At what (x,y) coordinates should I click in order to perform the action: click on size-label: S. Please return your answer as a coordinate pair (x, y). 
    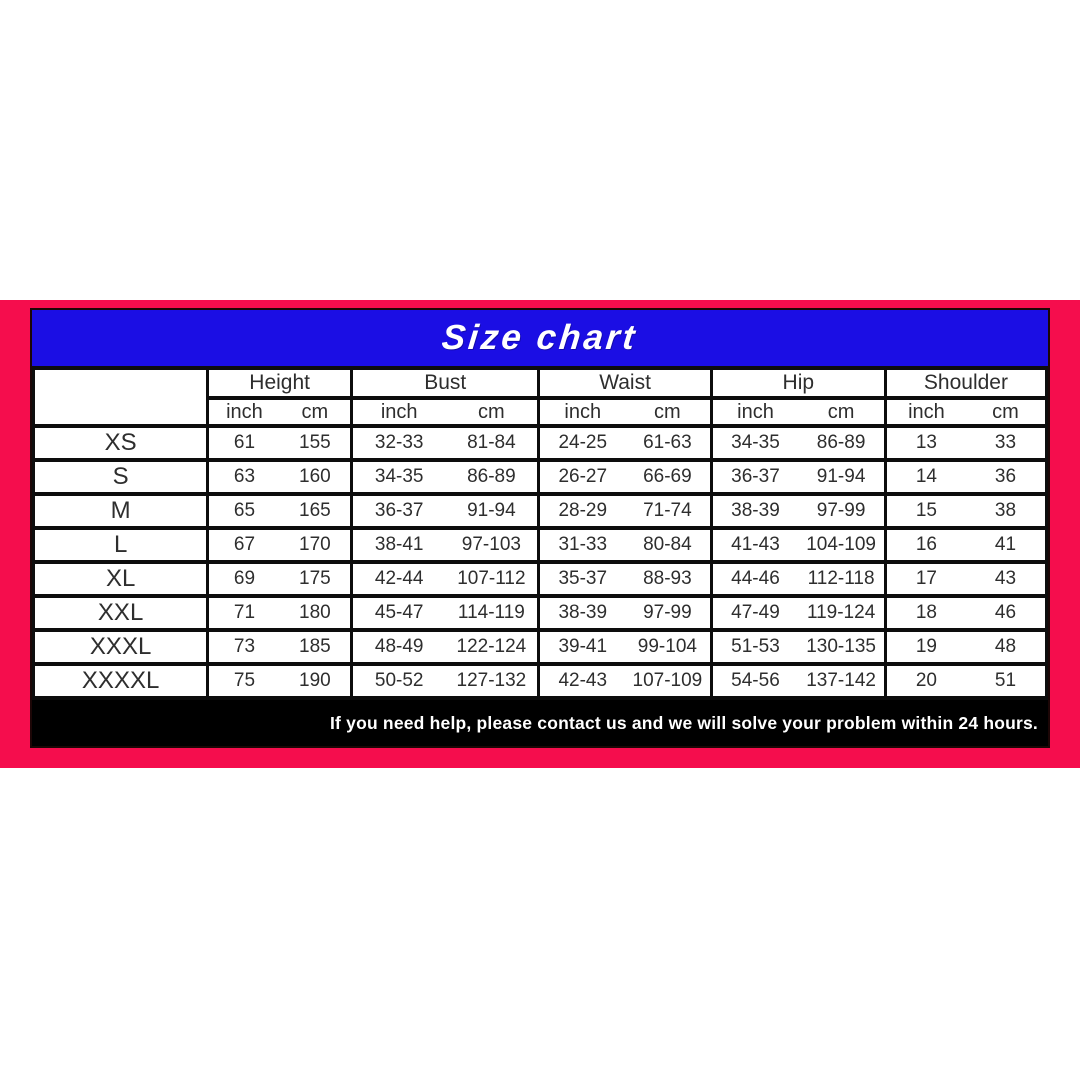
    Looking at the image, I should click on (120, 477).